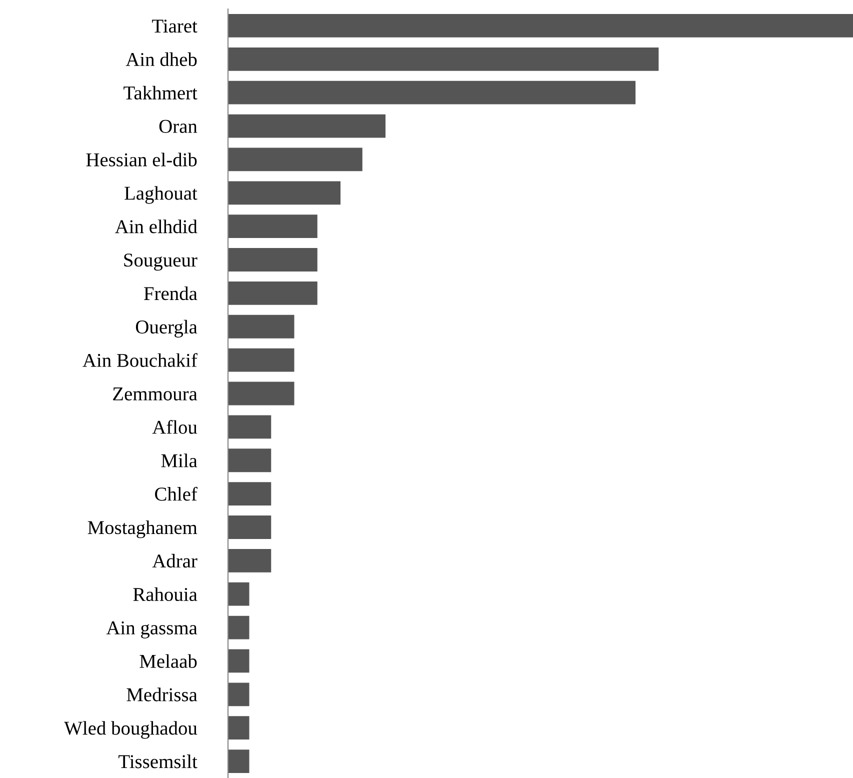 The width and height of the screenshot is (853, 778). I want to click on y-tick-label: Sougueur, so click(161, 262).